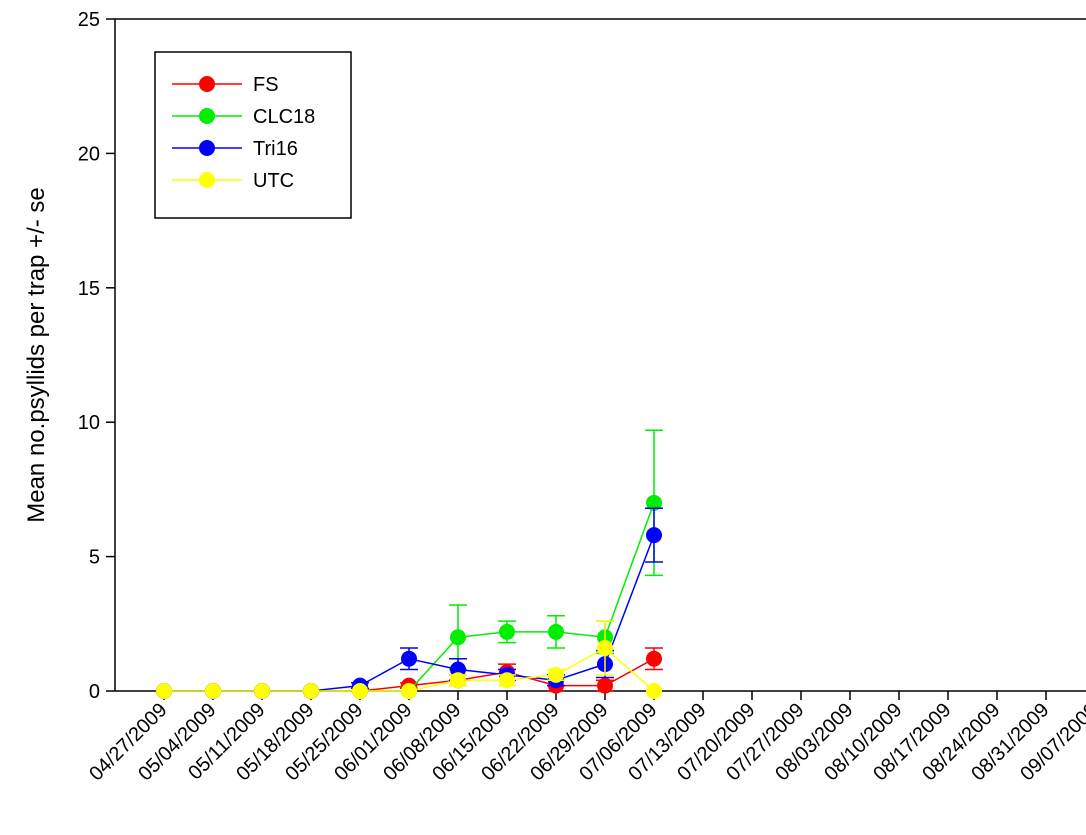 Image resolution: width=1086 pixels, height=835 pixels. What do you see at coordinates (36, 355) in the screenshot?
I see `y-axis-title: Mean no.psyllids per trap +/- se` at bounding box center [36, 355].